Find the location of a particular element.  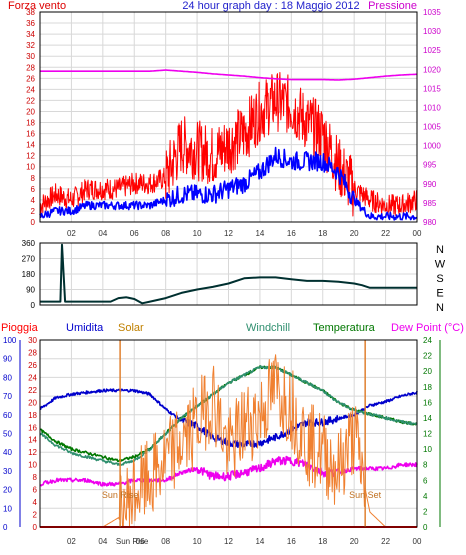

sunrise-label: Sun Rise is located at coordinates (120, 495).